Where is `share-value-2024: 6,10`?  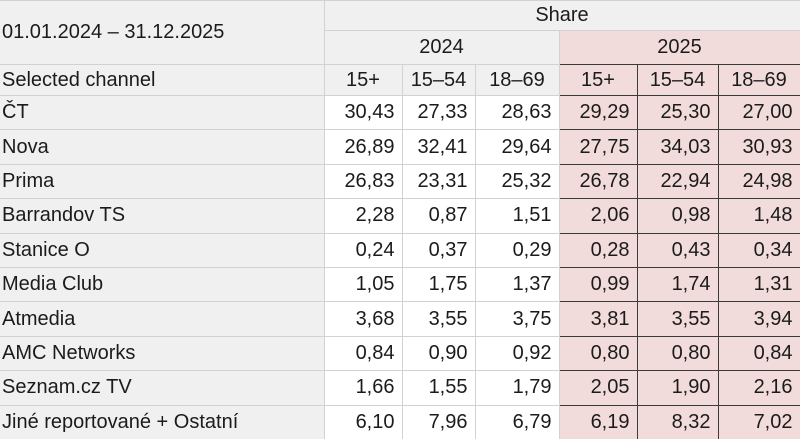
share-value-2024: 6,10 is located at coordinates (363, 421).